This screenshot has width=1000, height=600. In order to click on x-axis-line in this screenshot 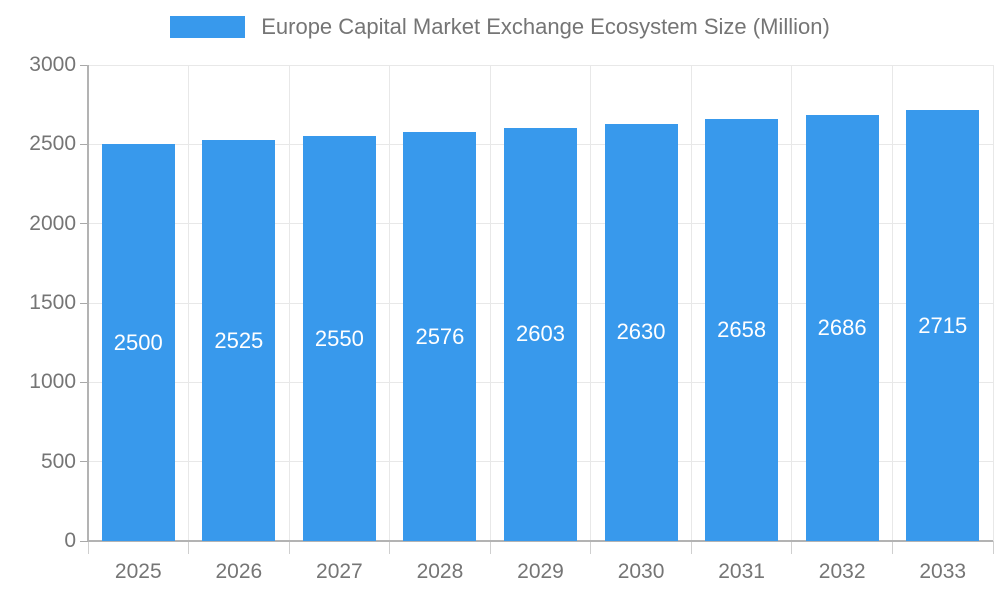, I will do `click(540, 541)`.